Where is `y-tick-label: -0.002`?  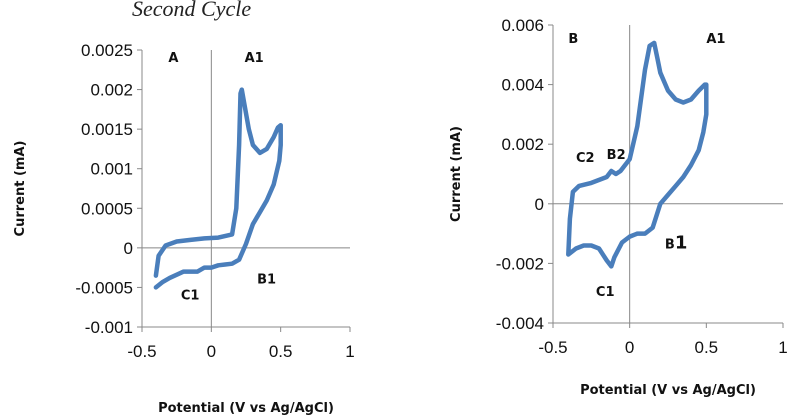
y-tick-label: -0.002 is located at coordinates (520, 263).